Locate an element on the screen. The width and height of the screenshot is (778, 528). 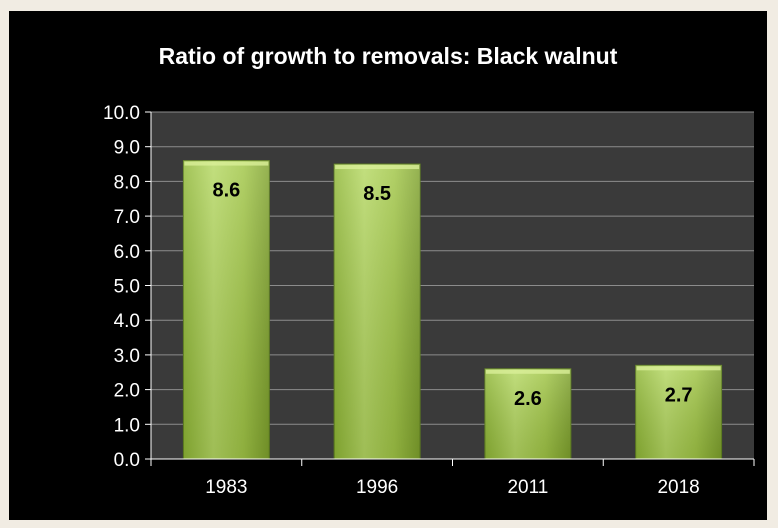
y-tick-label: 3.0 is located at coordinates (127, 356).